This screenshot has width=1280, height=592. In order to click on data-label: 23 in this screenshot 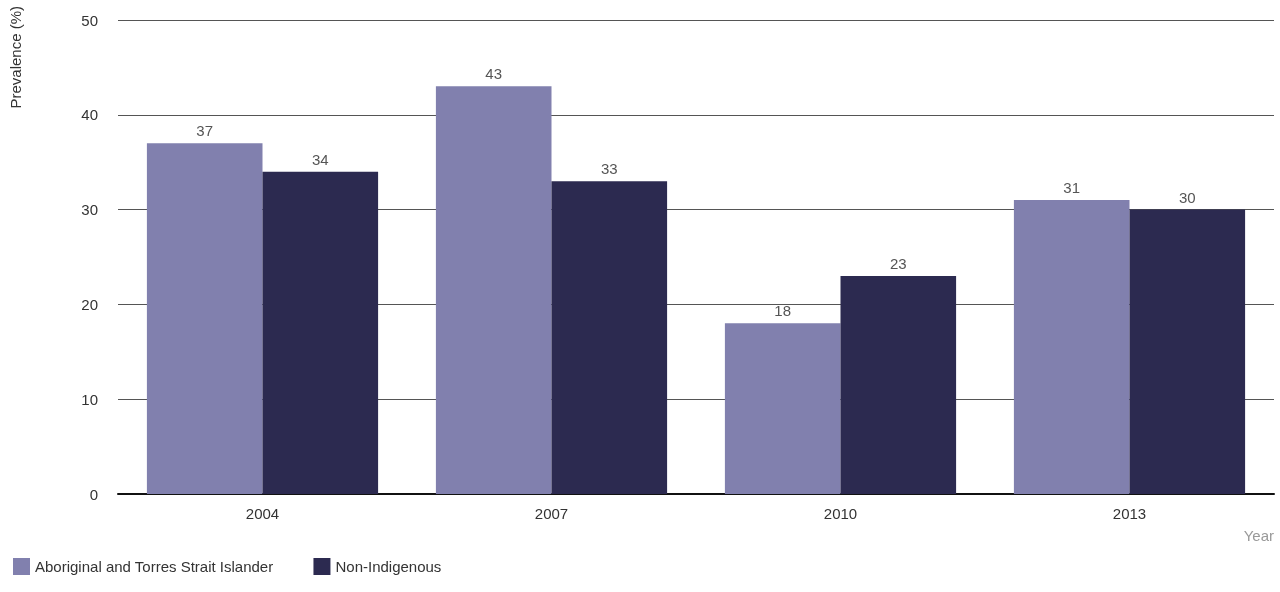, I will do `click(898, 263)`.